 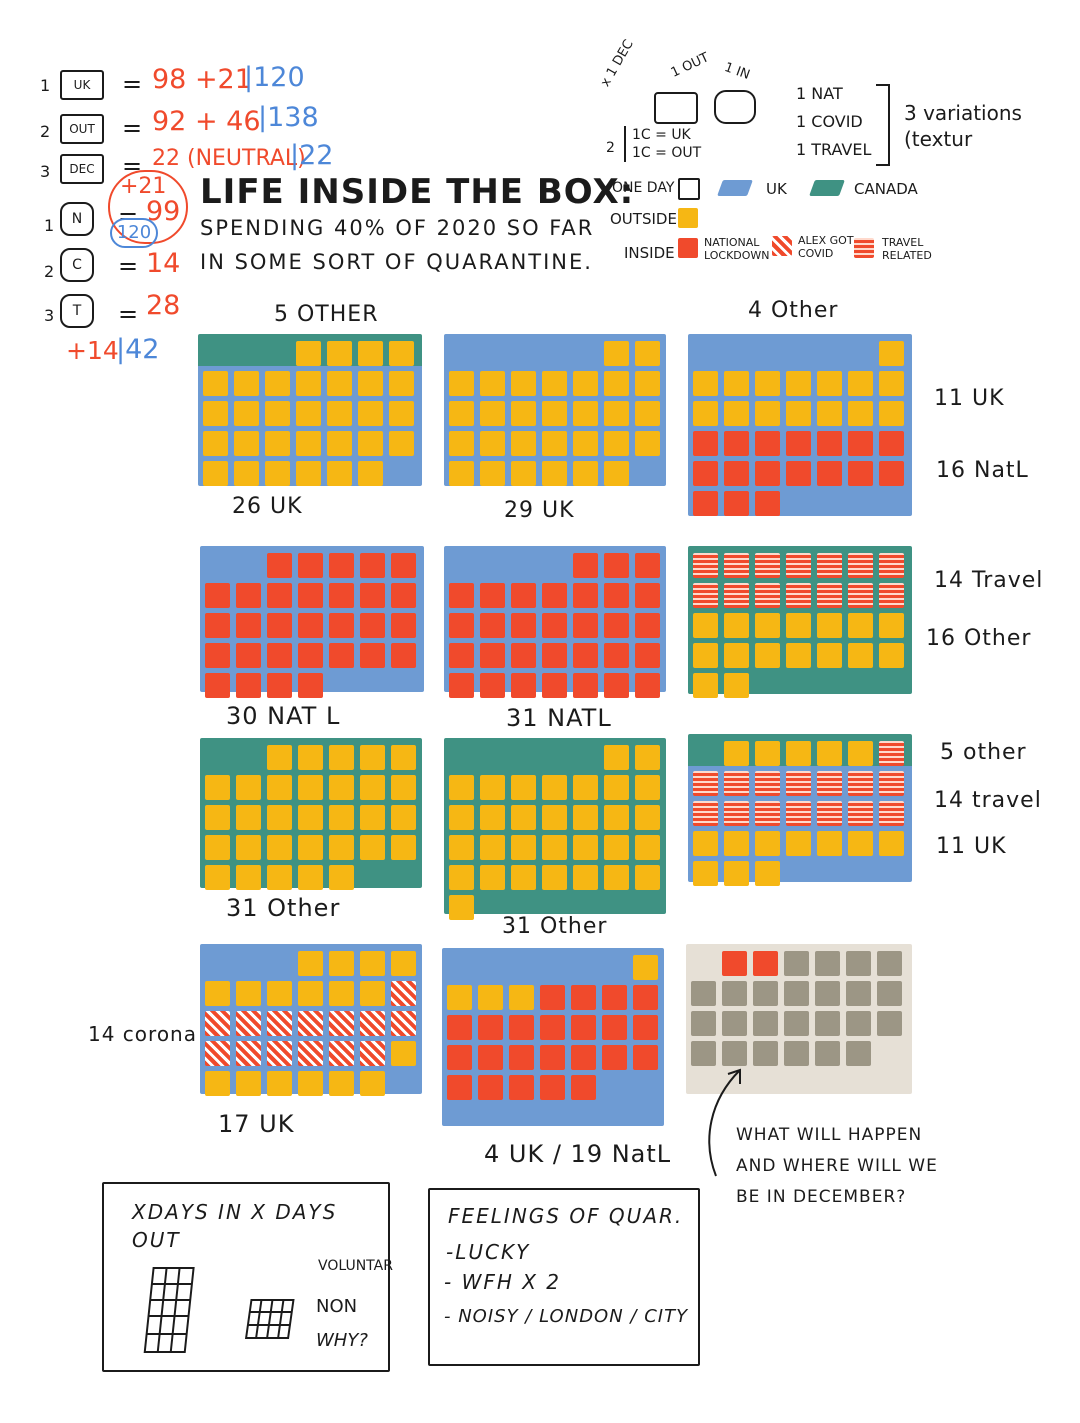 What do you see at coordinates (128, 266) in the screenshot?
I see `tally-eq: =` at bounding box center [128, 266].